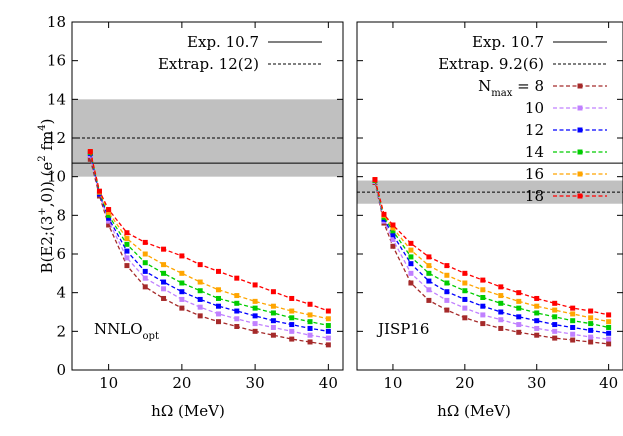  Describe the element at coordinates (46, 196) in the screenshot. I see `y-axis-label: B(E2;(3+,0)) (e2 fm4)` at that location.